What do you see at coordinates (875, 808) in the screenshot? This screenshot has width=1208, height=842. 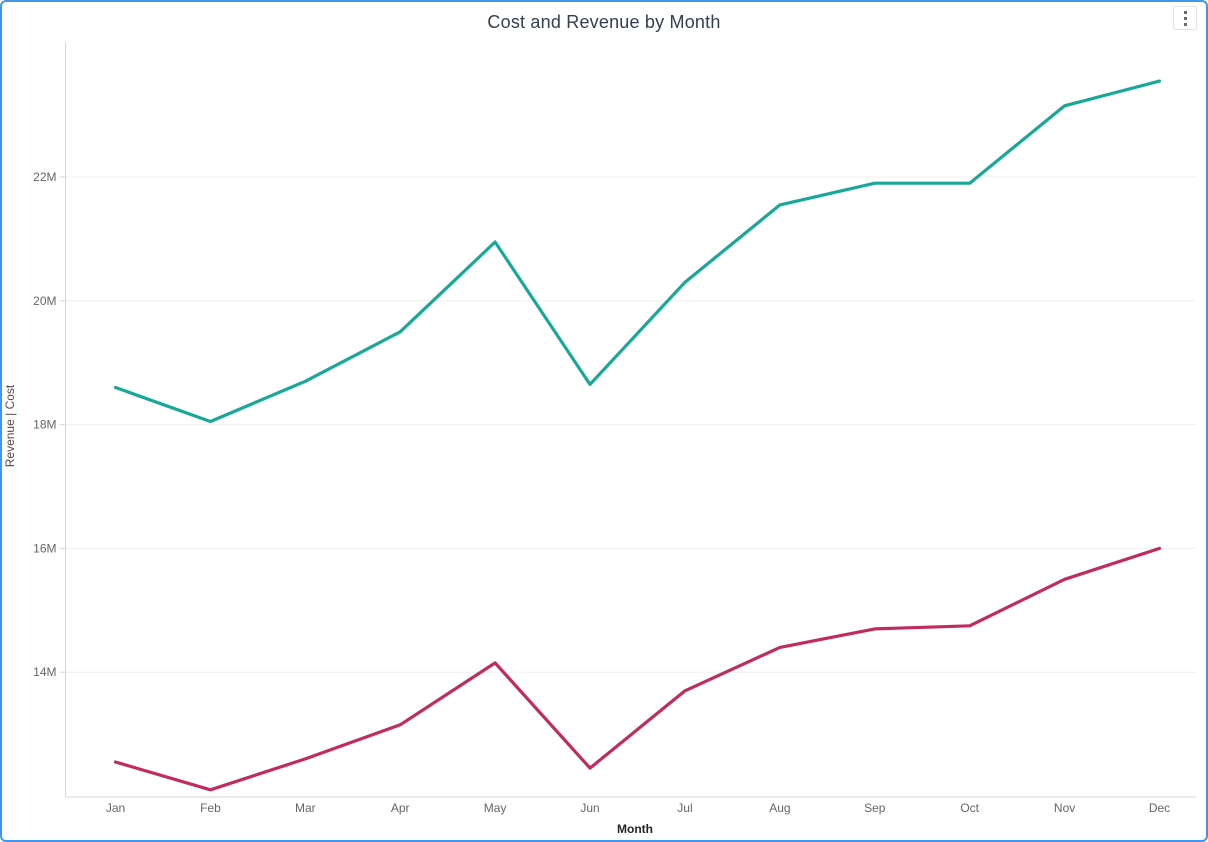 I see `svg-text: Sep` at bounding box center [875, 808].